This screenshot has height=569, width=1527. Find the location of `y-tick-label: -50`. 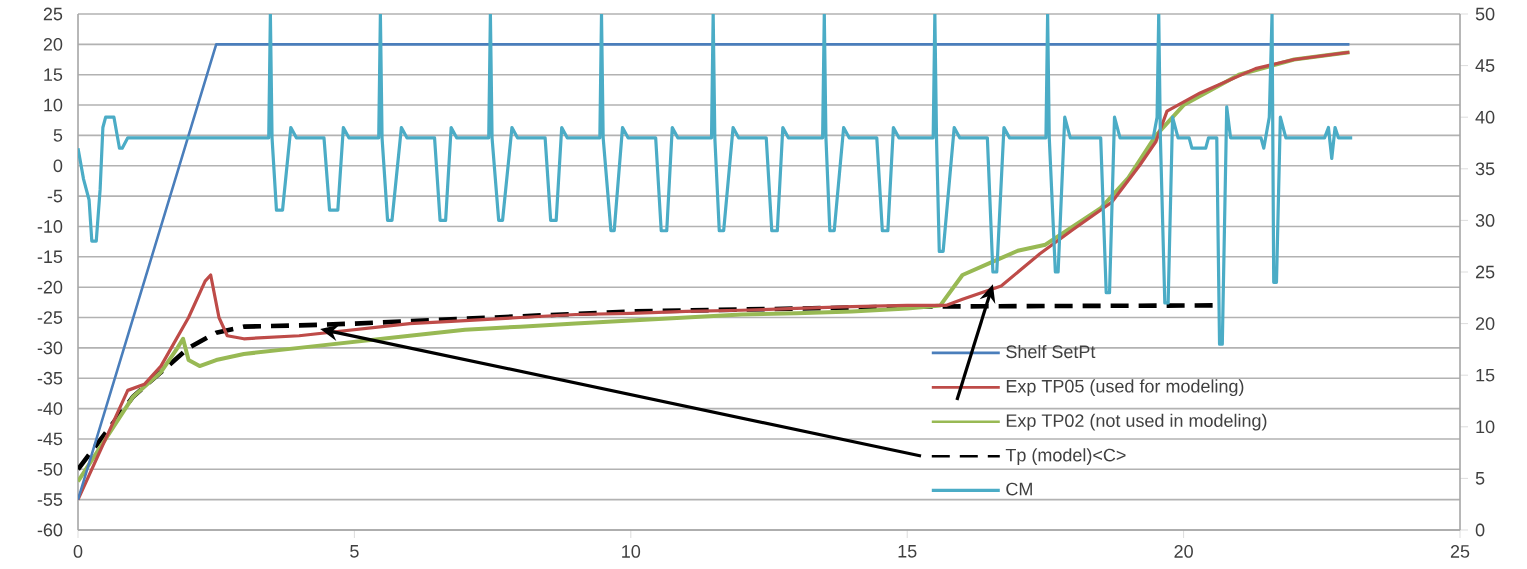

y-tick-label: -50 is located at coordinates (50, 469).